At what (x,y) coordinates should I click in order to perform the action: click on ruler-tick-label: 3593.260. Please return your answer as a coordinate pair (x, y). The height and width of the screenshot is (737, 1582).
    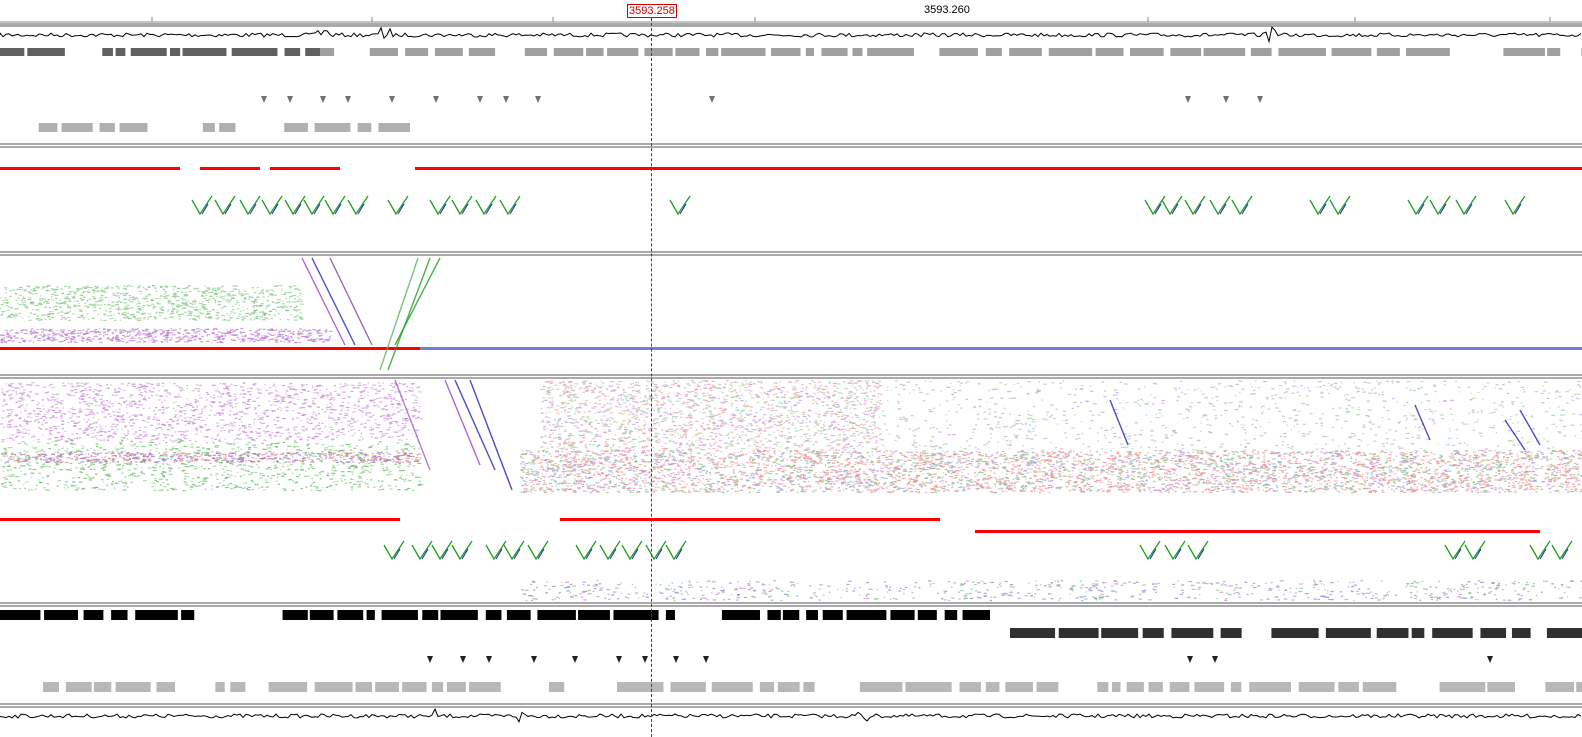
    Looking at the image, I should click on (947, 10).